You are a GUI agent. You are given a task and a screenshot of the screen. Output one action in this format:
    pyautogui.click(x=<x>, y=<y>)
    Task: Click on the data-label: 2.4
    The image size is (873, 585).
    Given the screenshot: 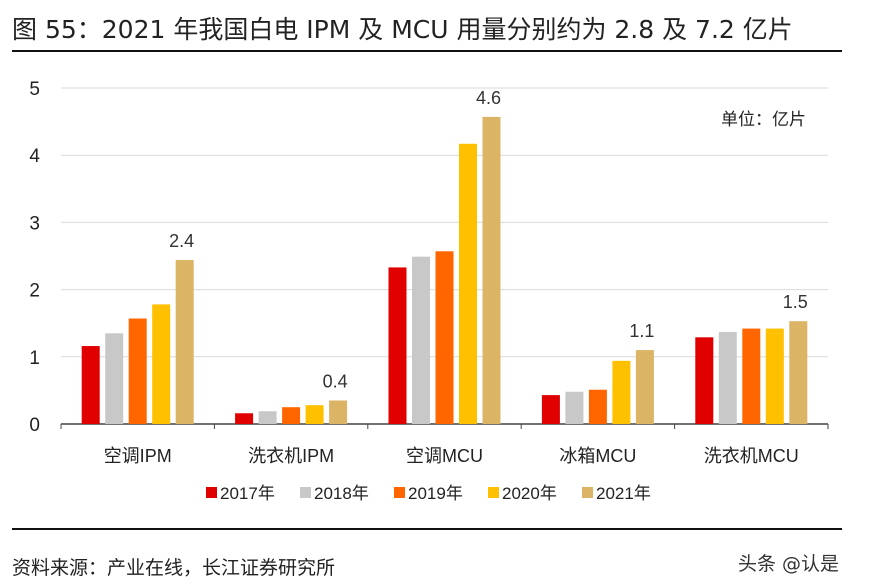 What is the action you would take?
    pyautogui.click(x=181, y=241)
    